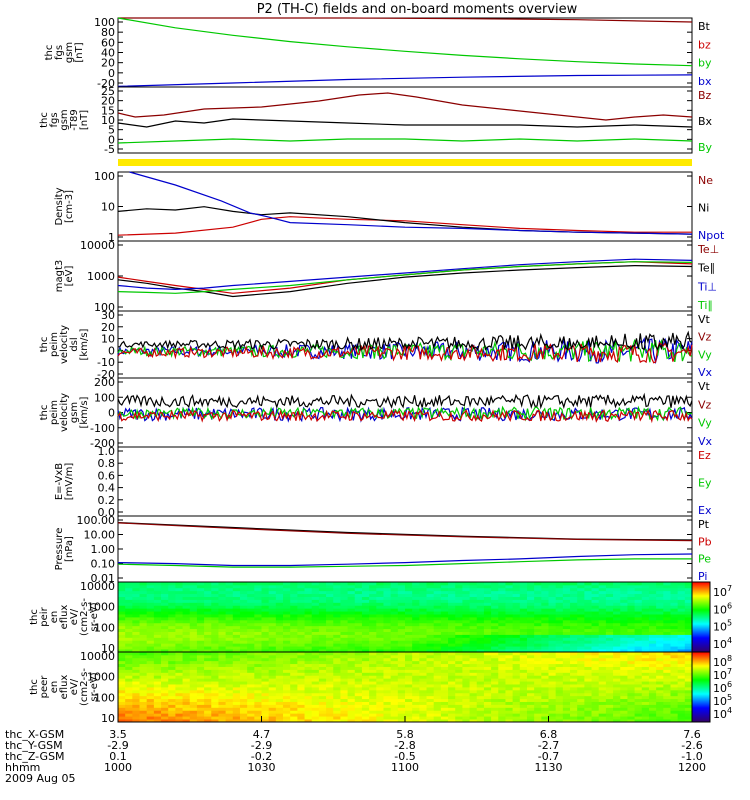  What do you see at coordinates (405, 734) in the screenshot?
I see `xaxis-value: 5.8` at bounding box center [405, 734].